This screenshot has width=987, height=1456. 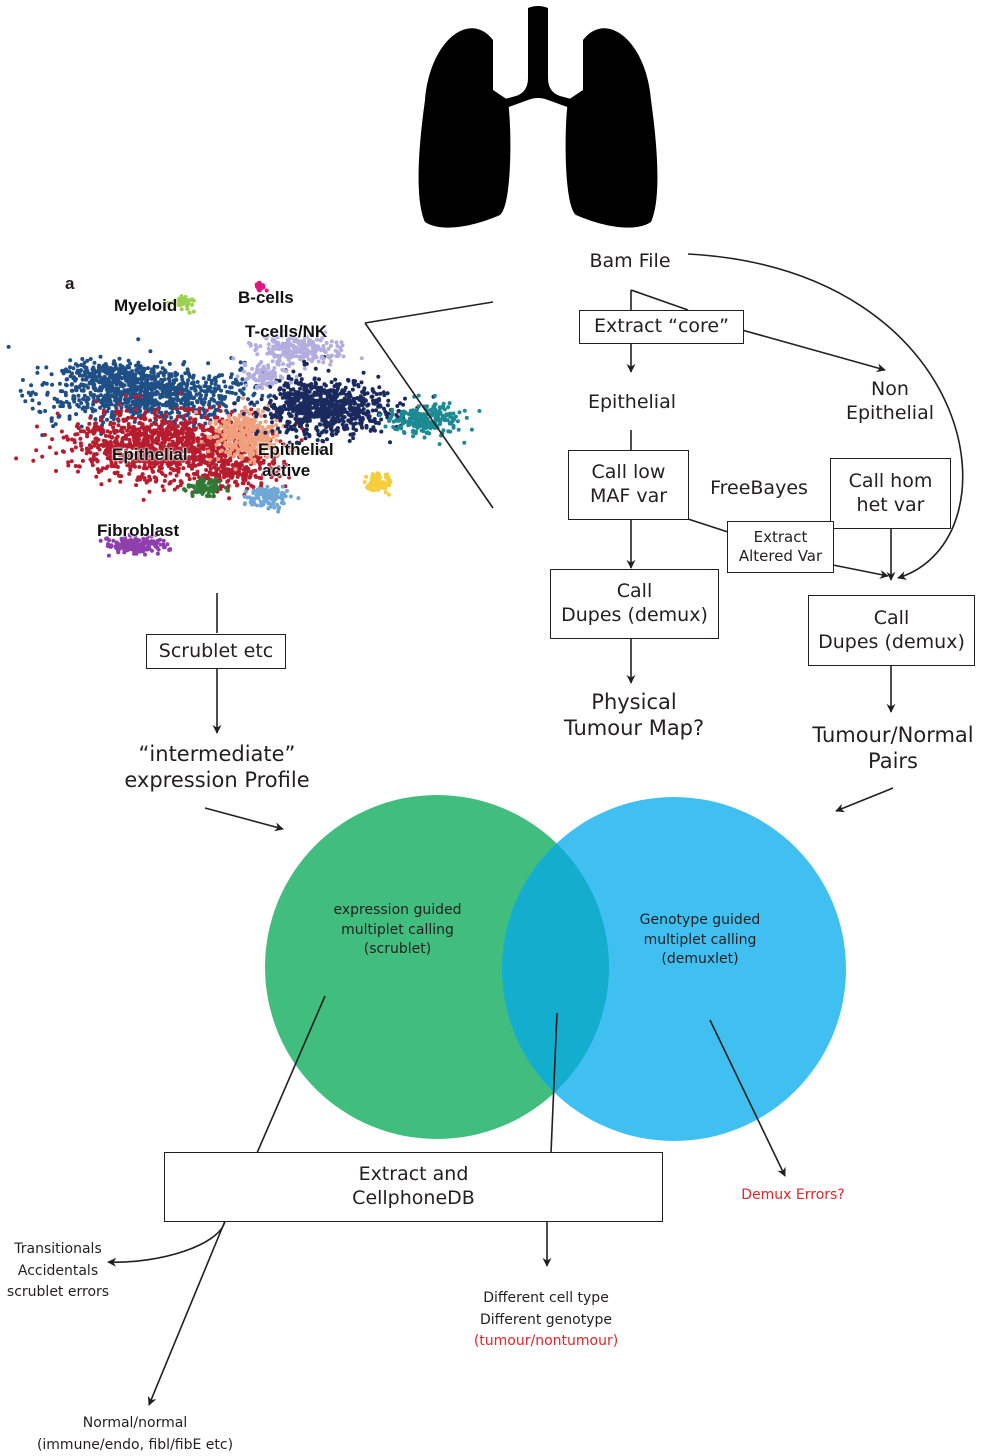 What do you see at coordinates (135, 1444) in the screenshot?
I see `immune-endo-line: (immune/endo, fibl/fibE etc)` at bounding box center [135, 1444].